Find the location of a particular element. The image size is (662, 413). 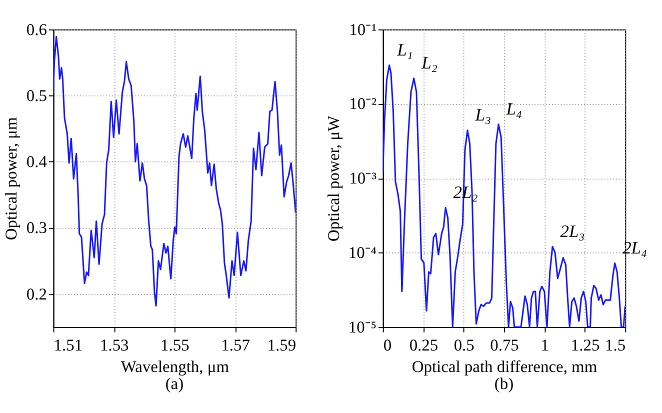

y-tick-label: 0.4 is located at coordinates (37, 162).